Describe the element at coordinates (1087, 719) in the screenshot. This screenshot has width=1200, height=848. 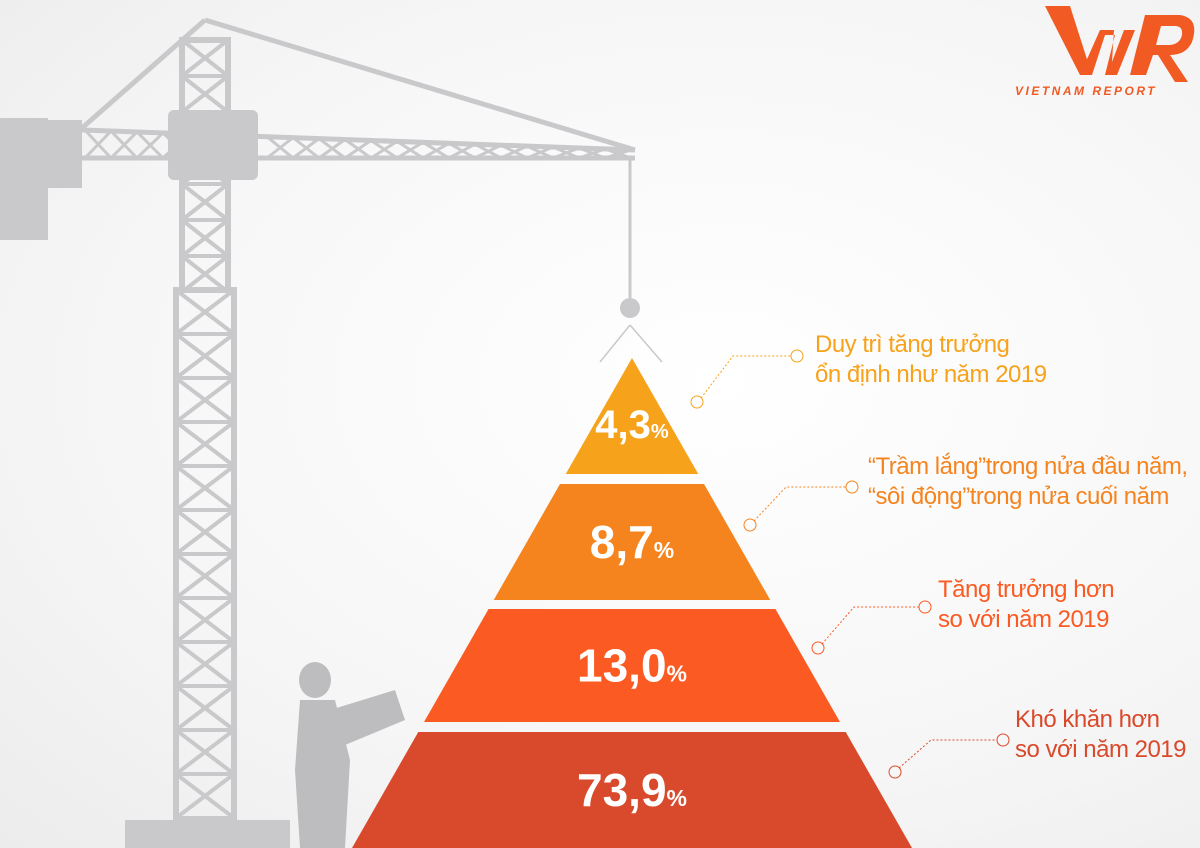
I see `tier-description-line: Khó khăn hơn` at that location.